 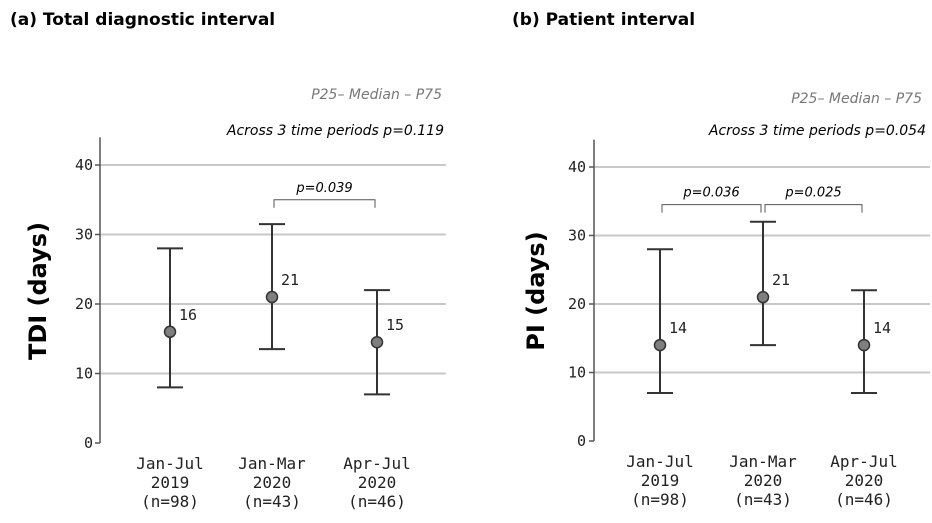 I want to click on panel-b-overall-test: Across 3 time periods p=0.054, so click(x=817, y=131).